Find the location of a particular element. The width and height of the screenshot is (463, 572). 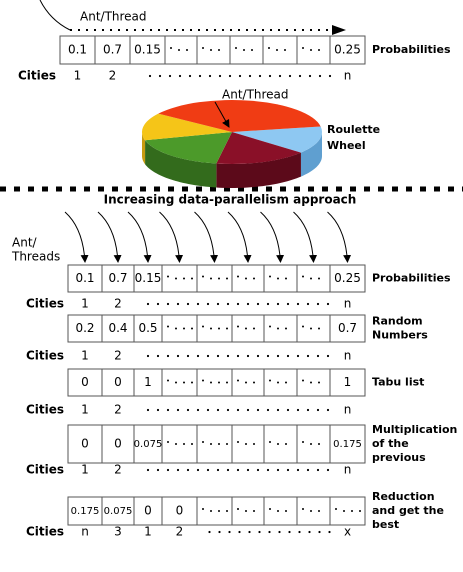

cell-value: 0.4 is located at coordinates (117, 328).